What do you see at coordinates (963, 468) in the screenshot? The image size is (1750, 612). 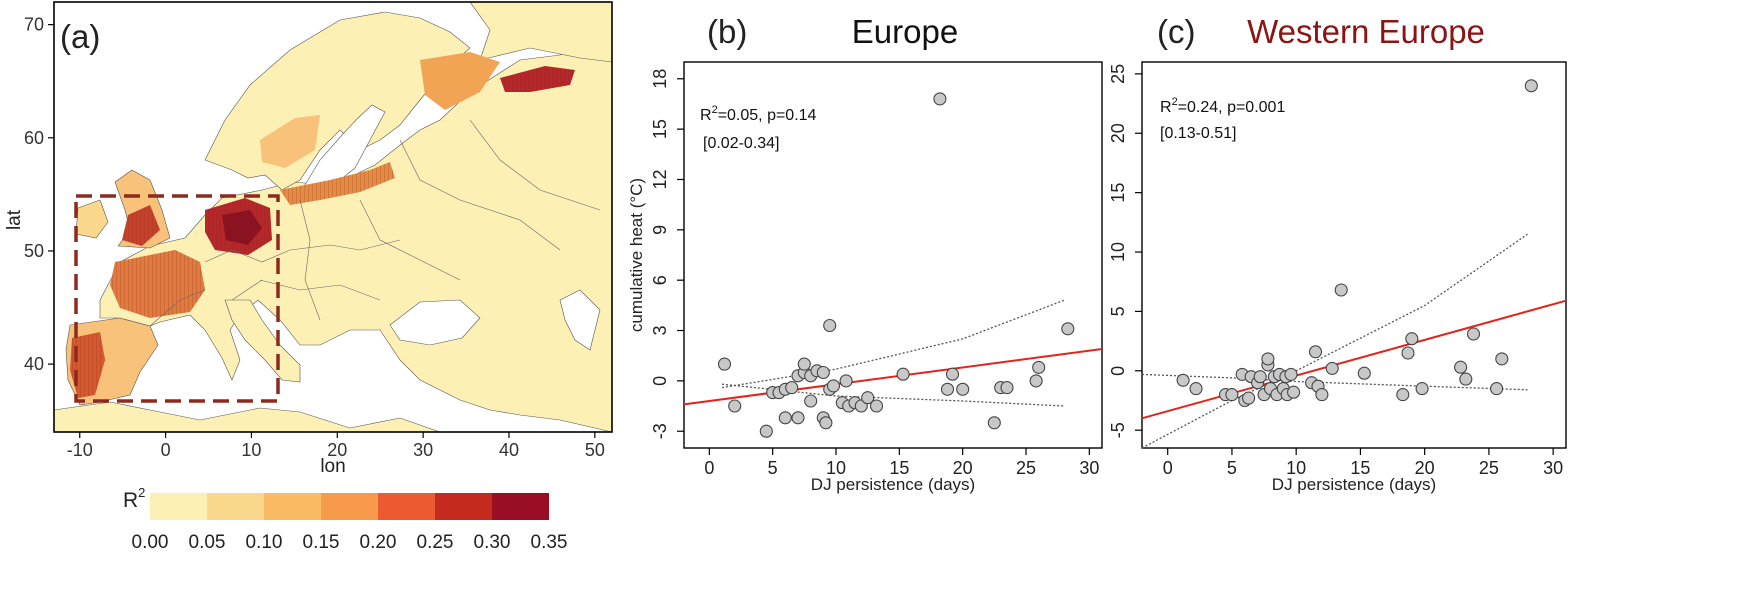 I see `panel-b-x-tick-label: 20` at bounding box center [963, 468].